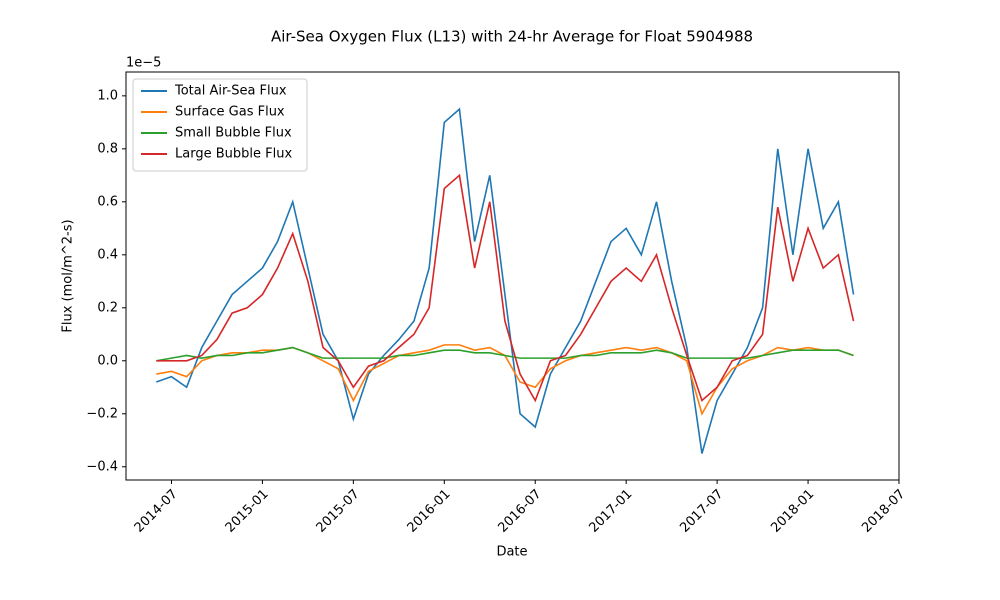 This screenshot has height=600, width=1000. What do you see at coordinates (107, 307) in the screenshot?
I see `y-tick-label: 0.2` at bounding box center [107, 307].